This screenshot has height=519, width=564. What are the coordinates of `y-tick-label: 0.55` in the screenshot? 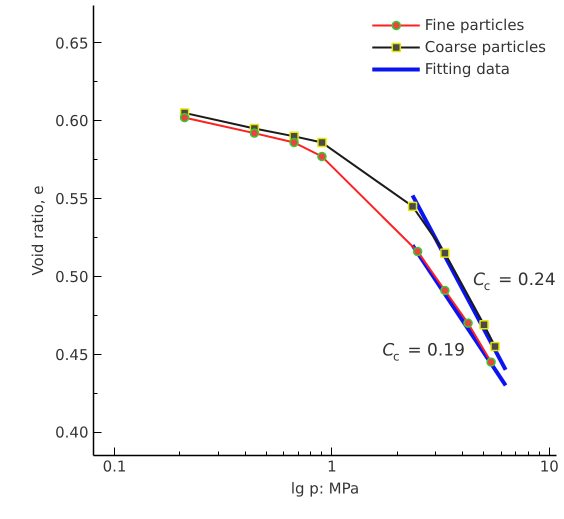 It's located at (72, 199).